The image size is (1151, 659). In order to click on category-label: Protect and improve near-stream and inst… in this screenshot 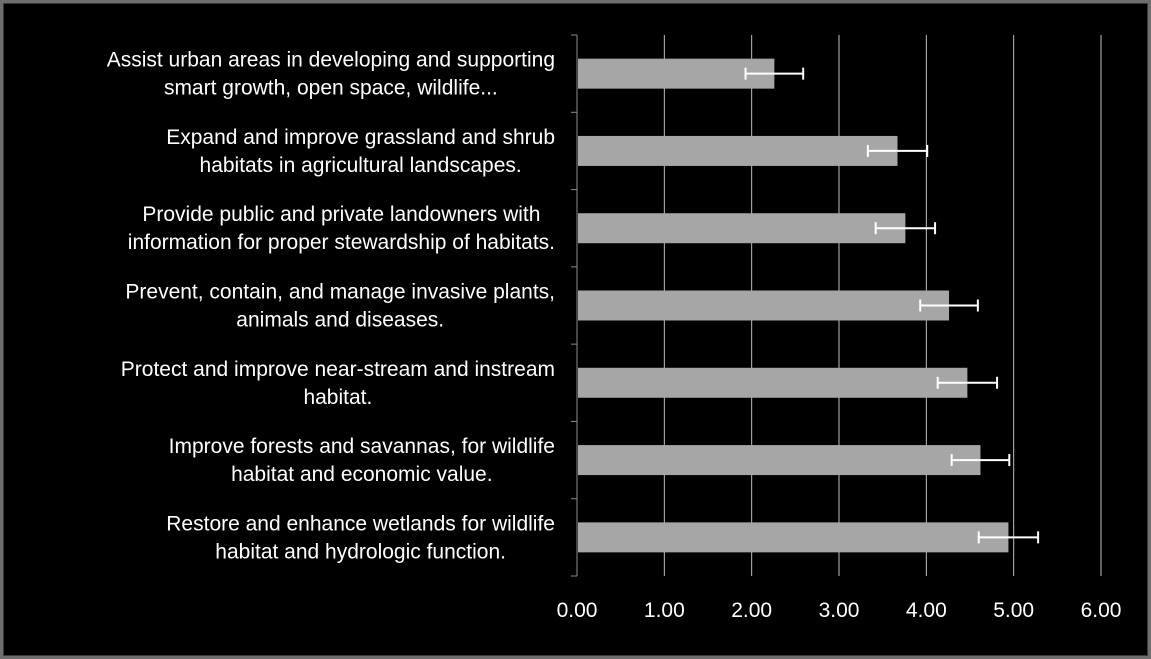, I will do `click(338, 369)`.